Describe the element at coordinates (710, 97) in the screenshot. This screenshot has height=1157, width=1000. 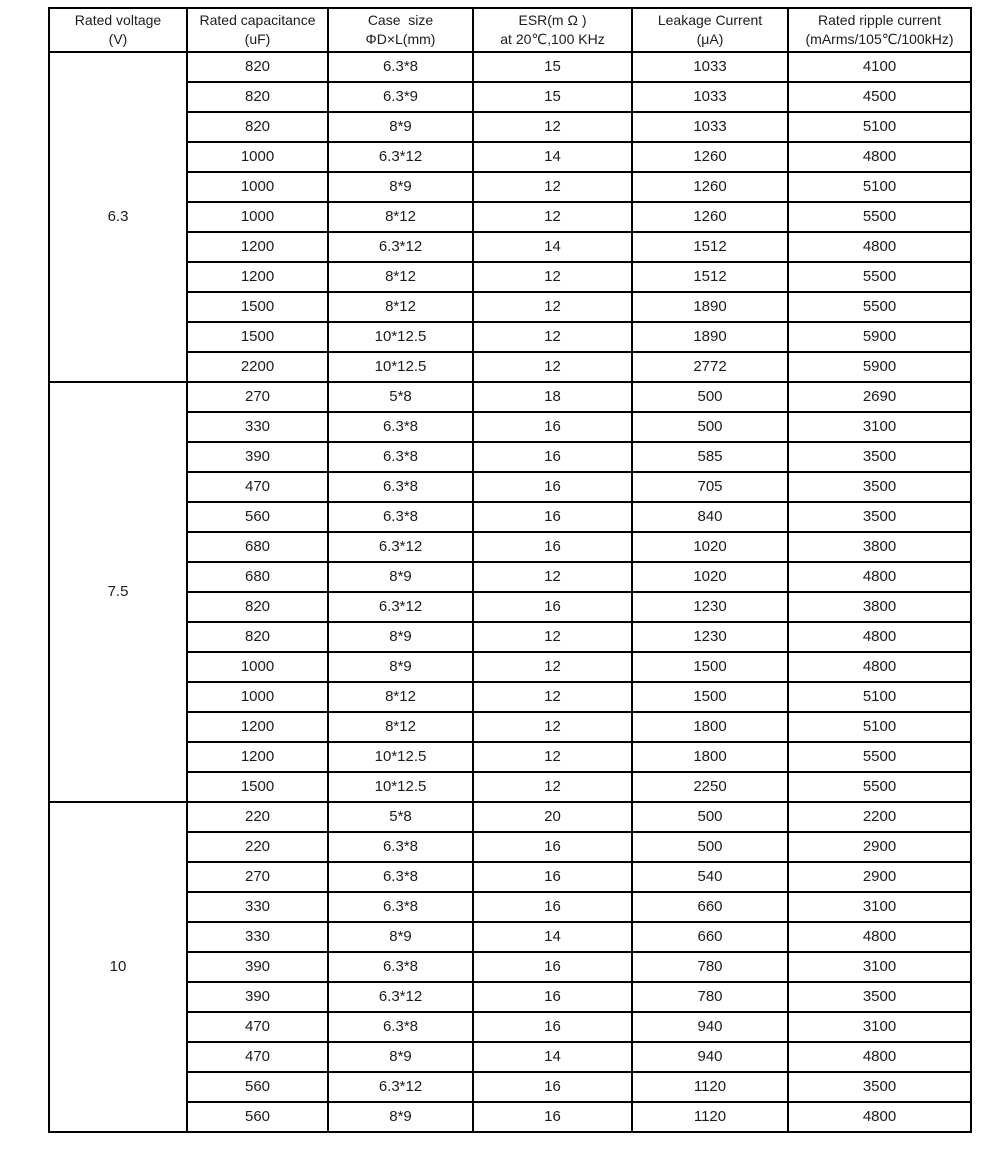
I see `cell-leakage-current: 1033` at that location.